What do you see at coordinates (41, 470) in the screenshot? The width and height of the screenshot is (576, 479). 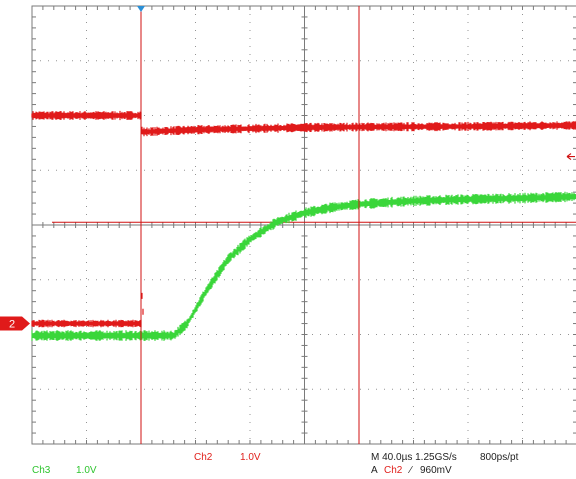 I see `ch3-label: Ch3` at bounding box center [41, 470].